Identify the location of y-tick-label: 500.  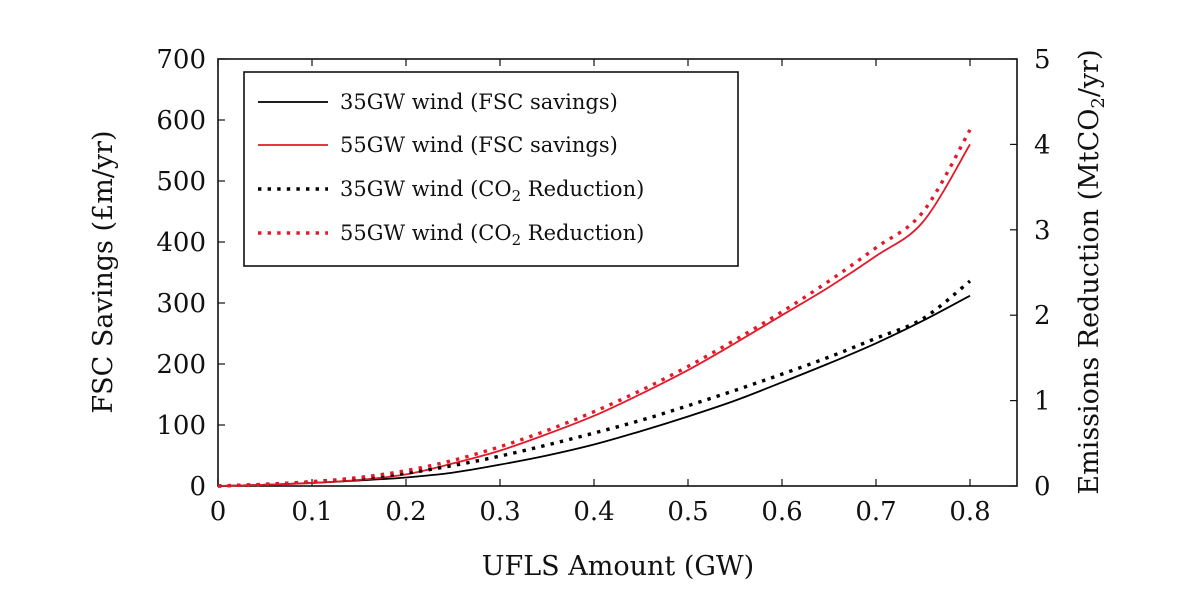
(181, 182).